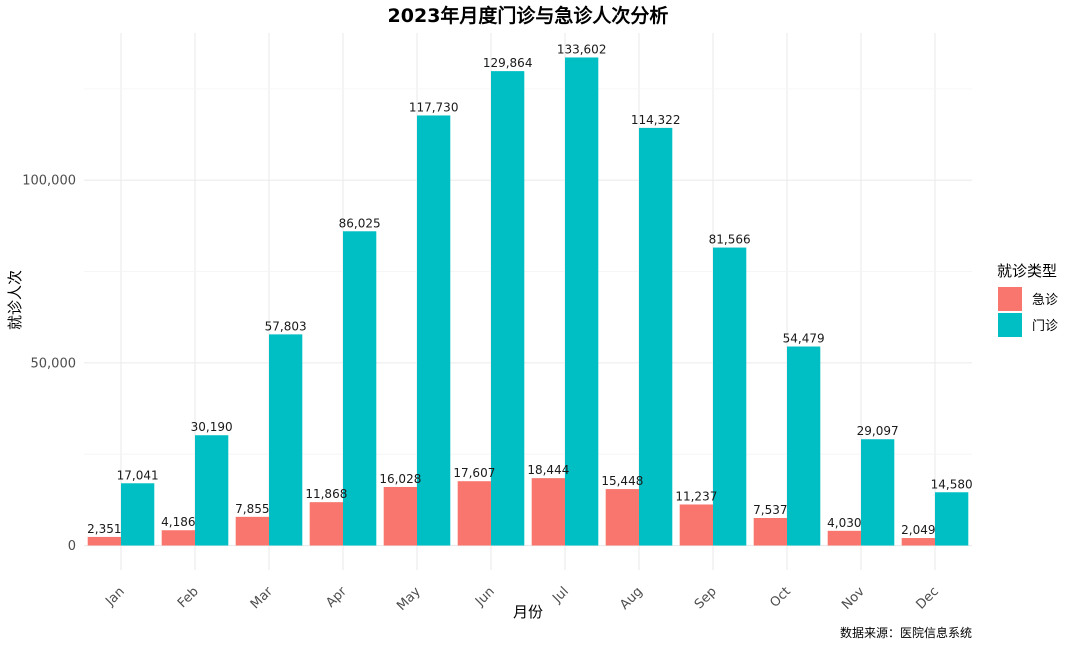 This screenshot has width=1080, height=648. What do you see at coordinates (1010, 299) in the screenshot?
I see `legend-swatch-emergency` at bounding box center [1010, 299].